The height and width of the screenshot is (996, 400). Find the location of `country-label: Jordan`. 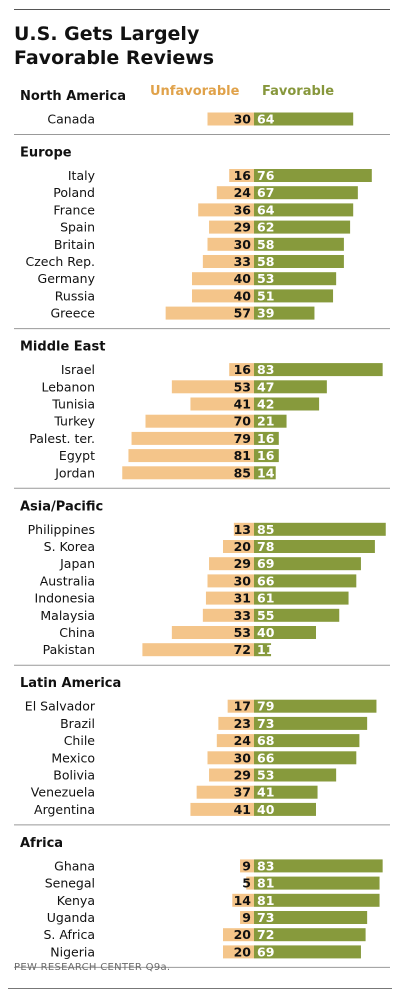

country-label: Jordan is located at coordinates (74, 472).